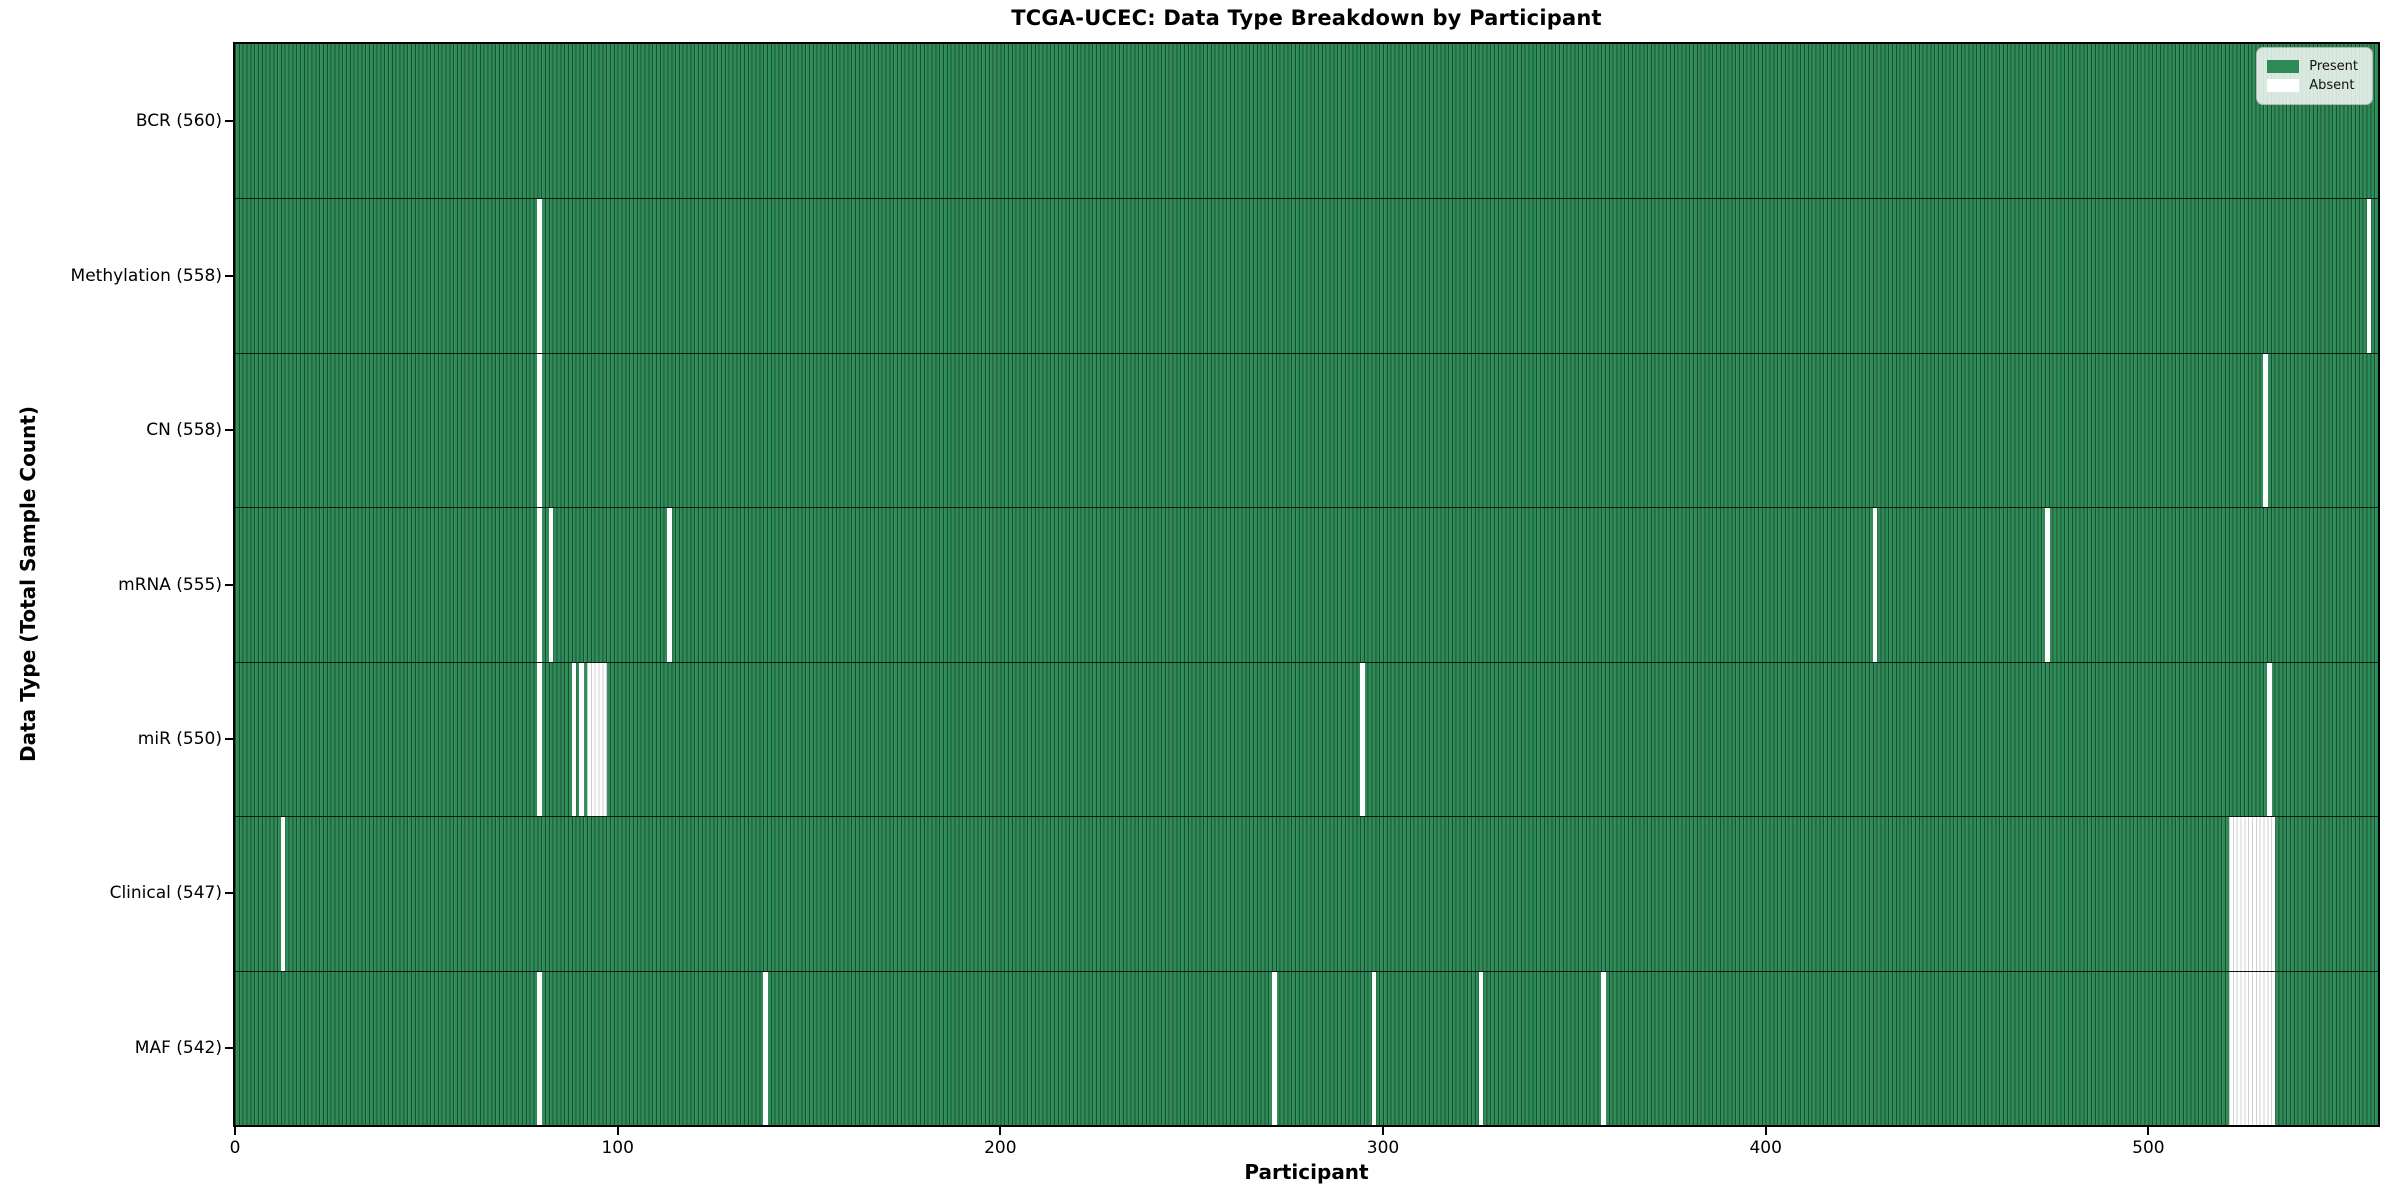  I want to click on row-band-clinical, so click(1306, 893).